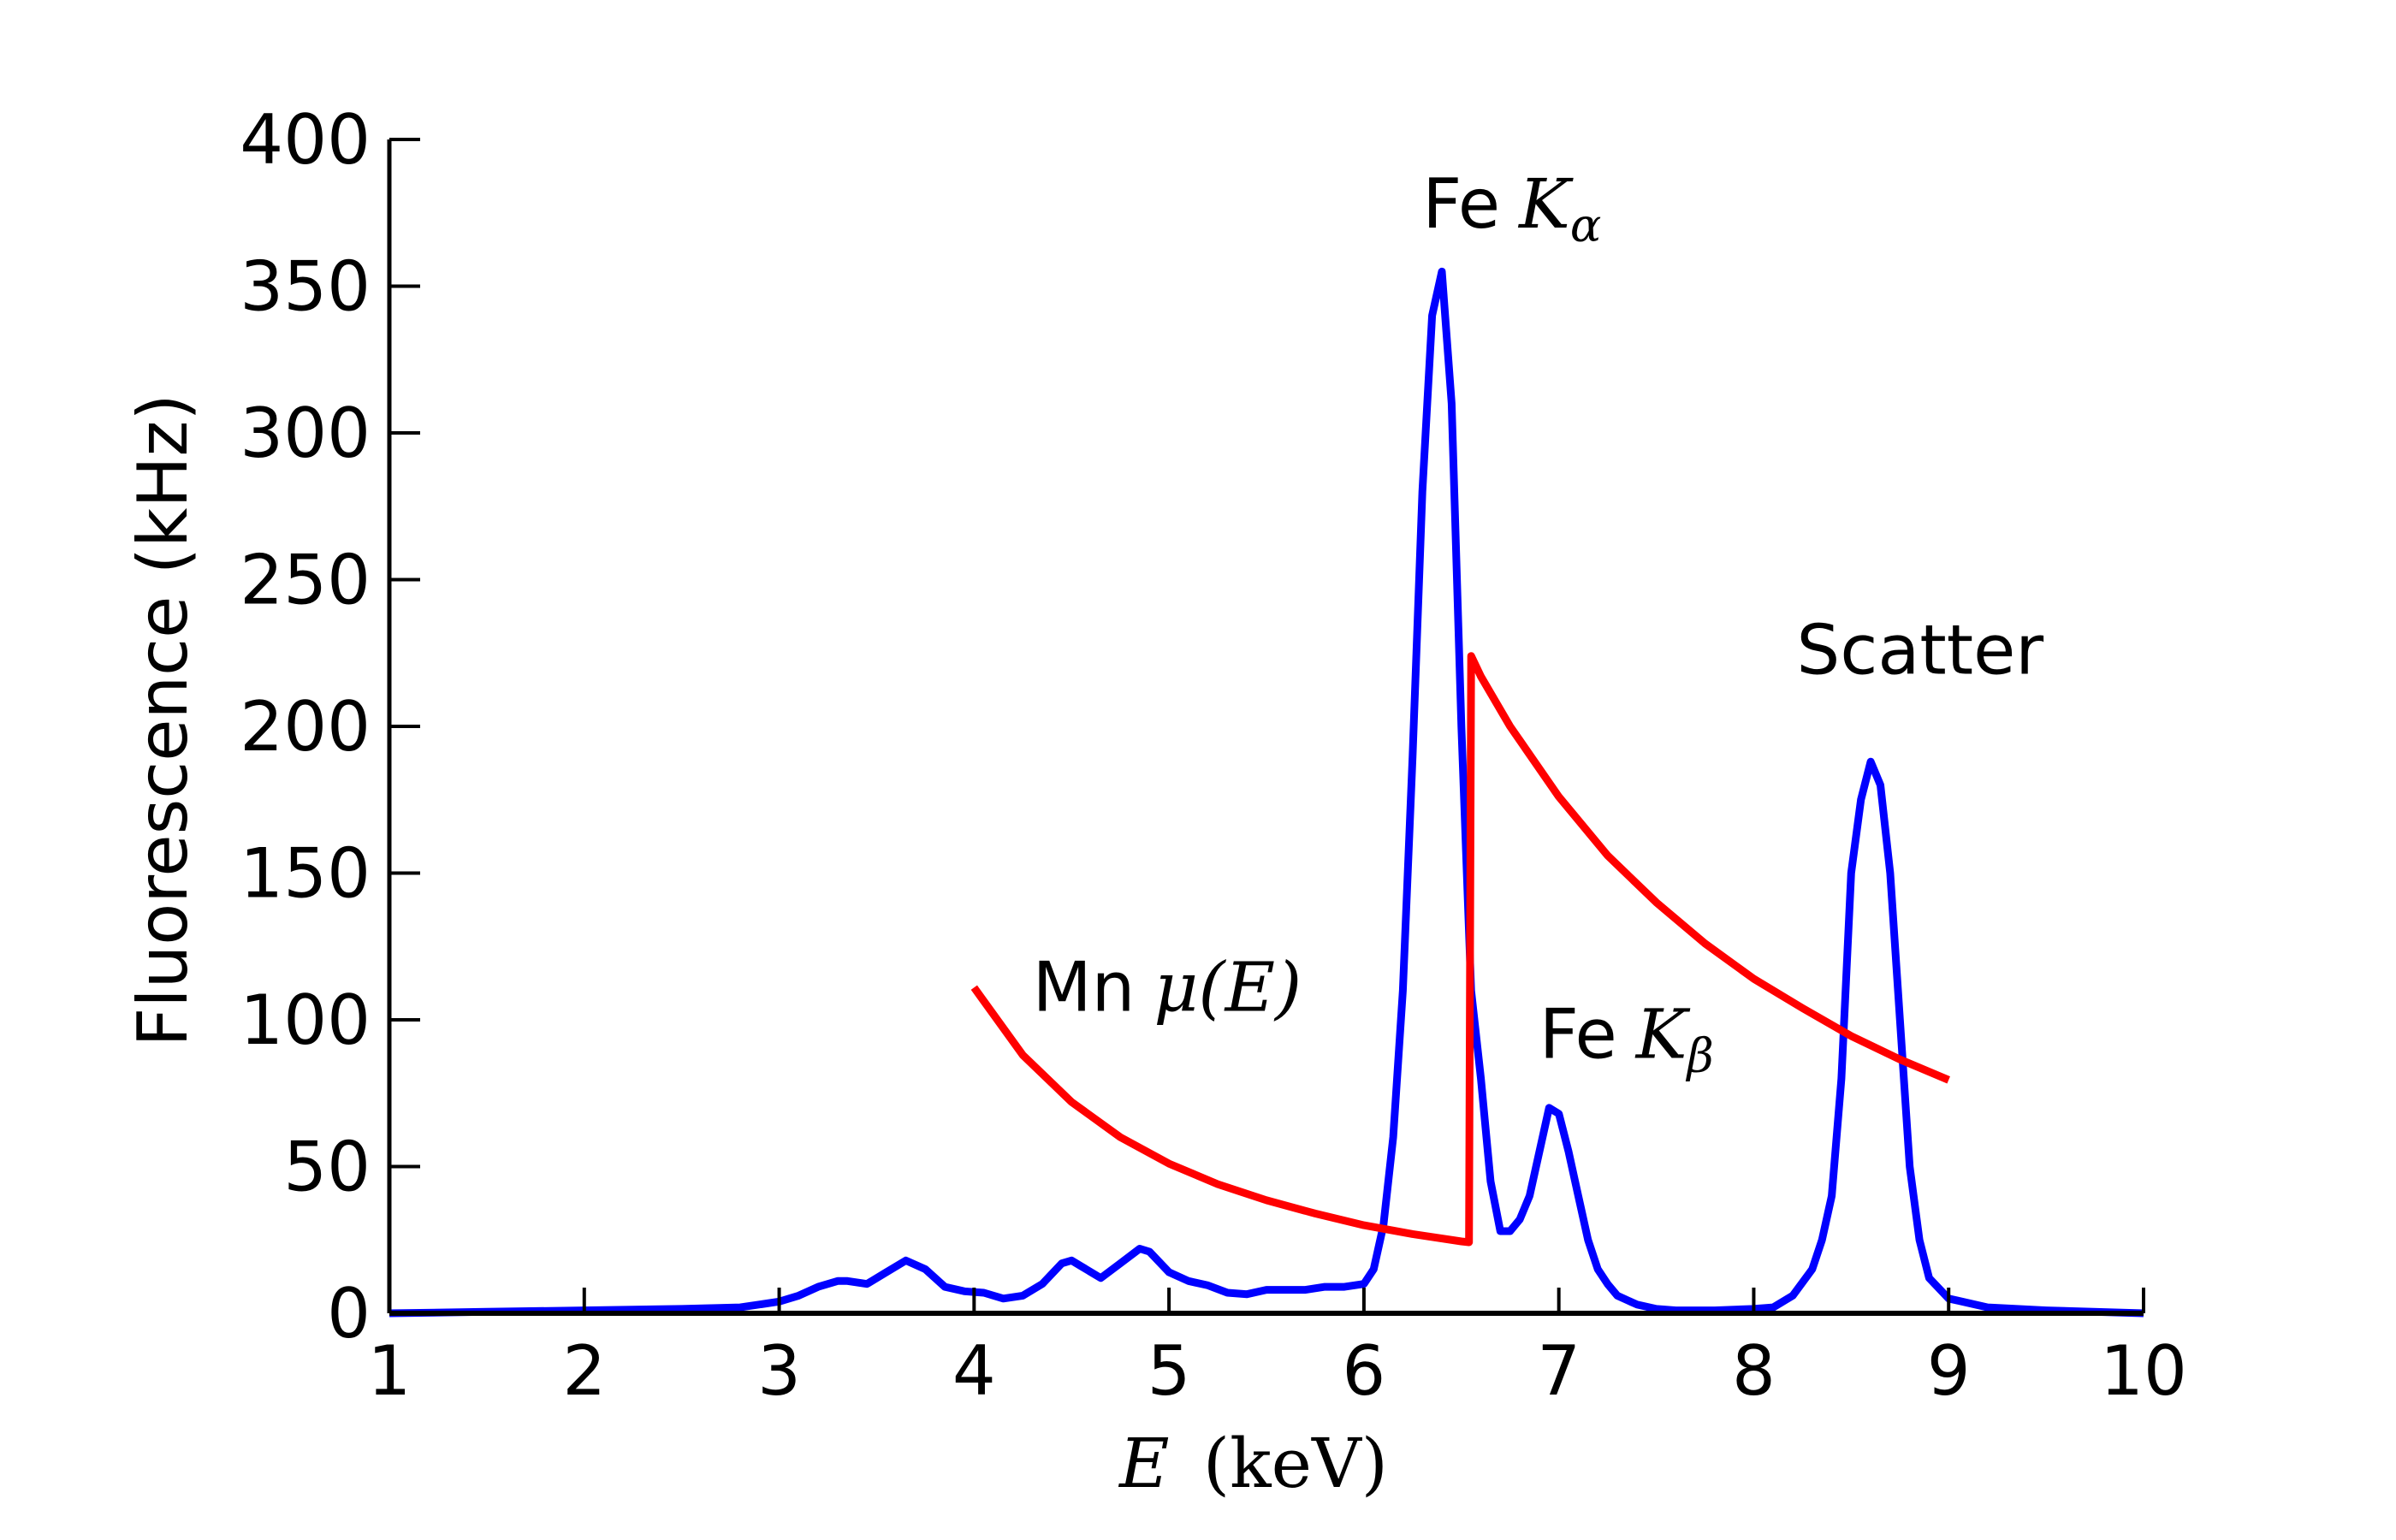 The width and height of the screenshot is (2396, 1540). What do you see at coordinates (305, 874) in the screenshot?
I see `y-tick-label: 150` at bounding box center [305, 874].